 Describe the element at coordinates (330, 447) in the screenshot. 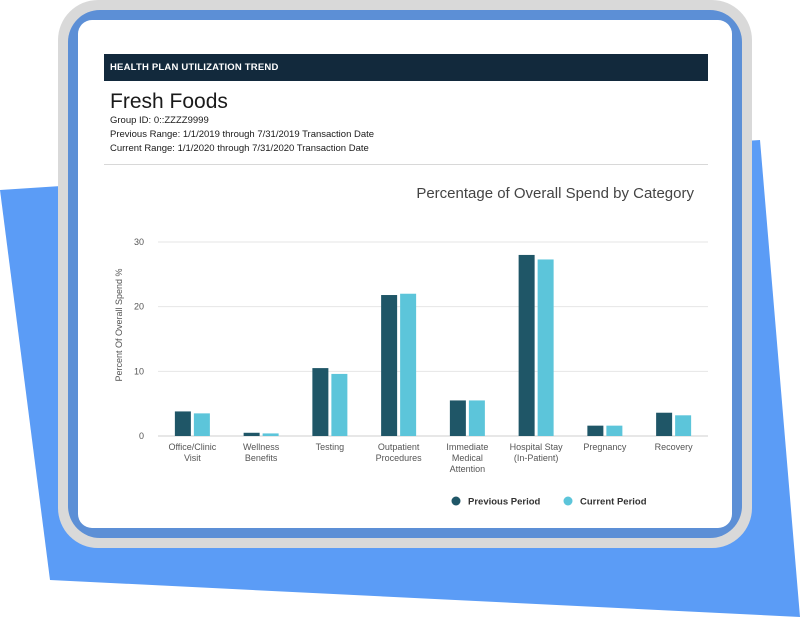

I see `x-tick-label: Testing` at that location.